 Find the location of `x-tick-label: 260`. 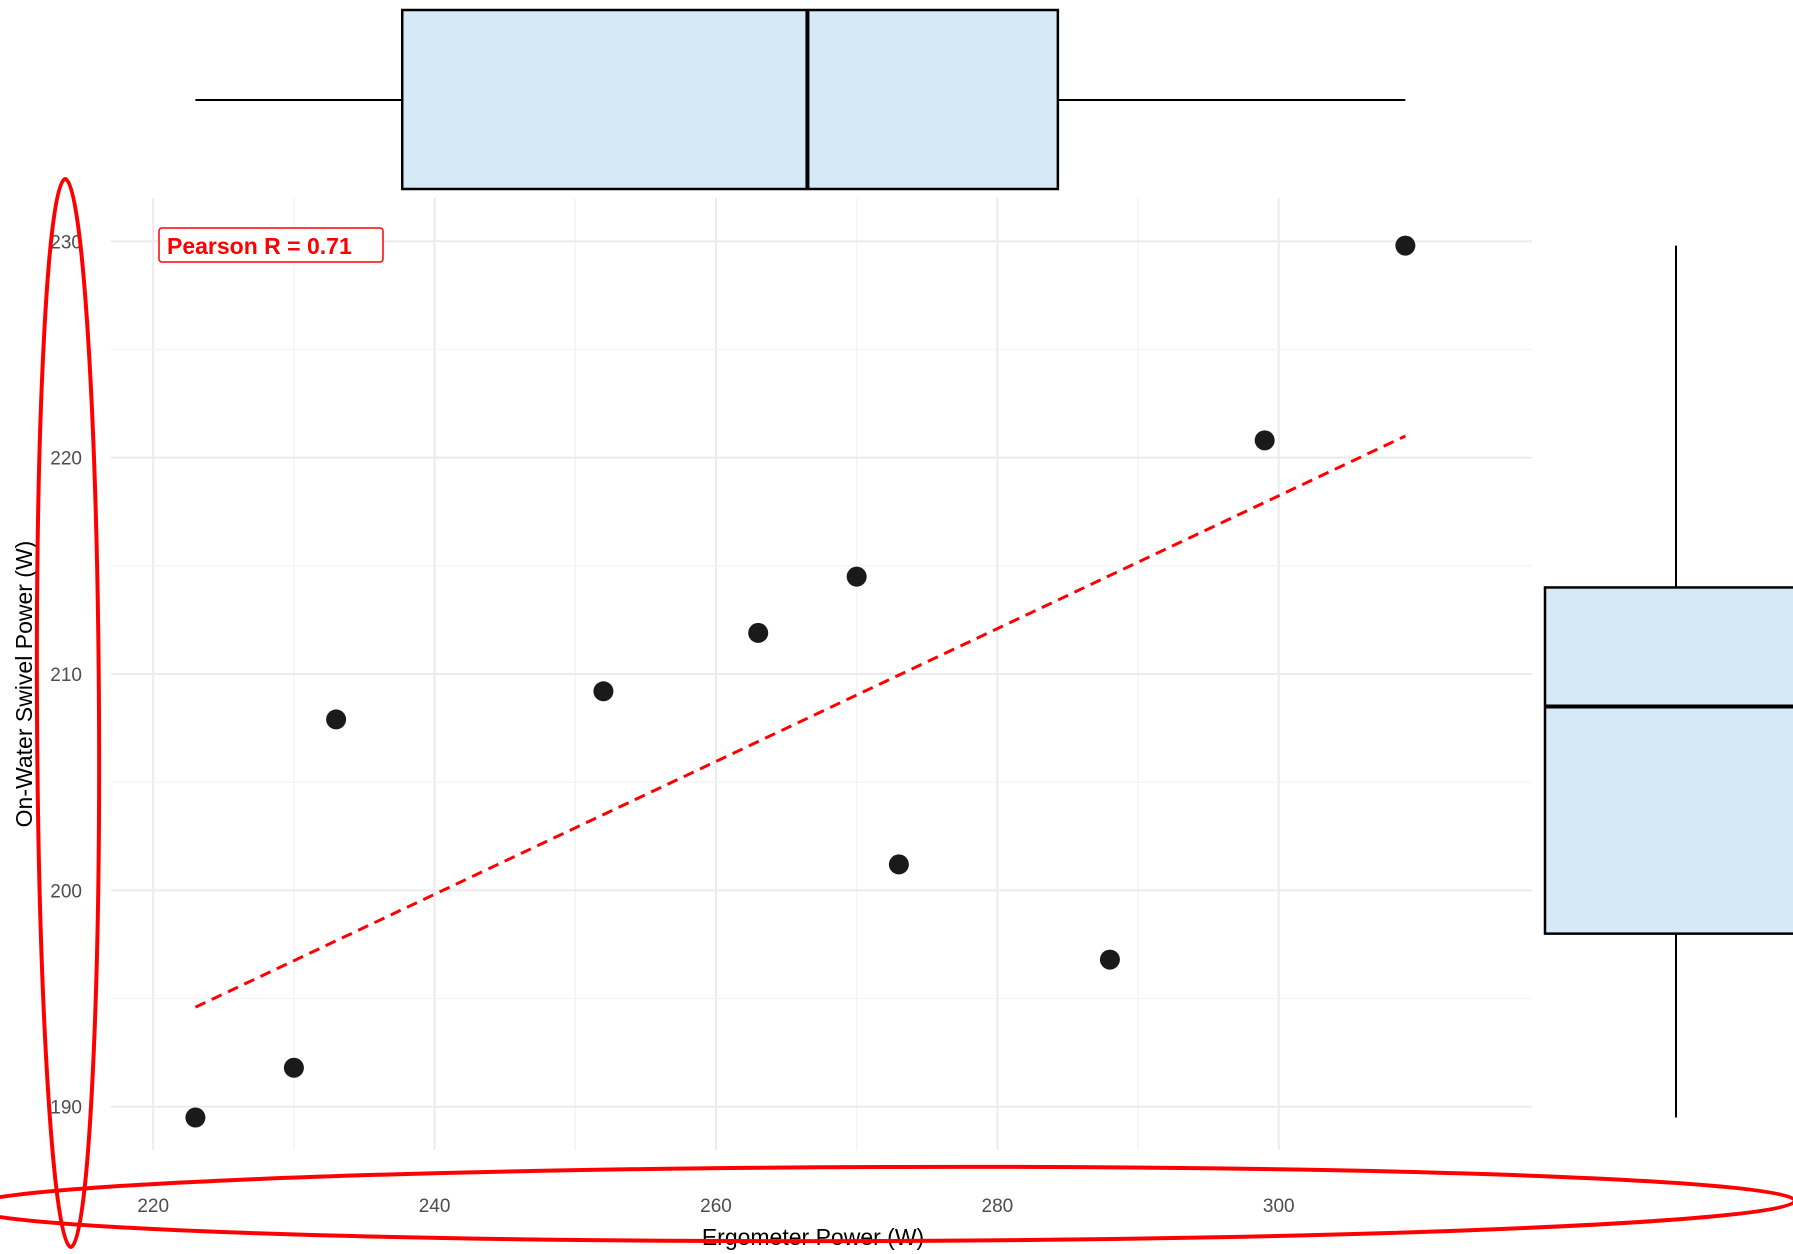

x-tick-label: 260 is located at coordinates (716, 1206).